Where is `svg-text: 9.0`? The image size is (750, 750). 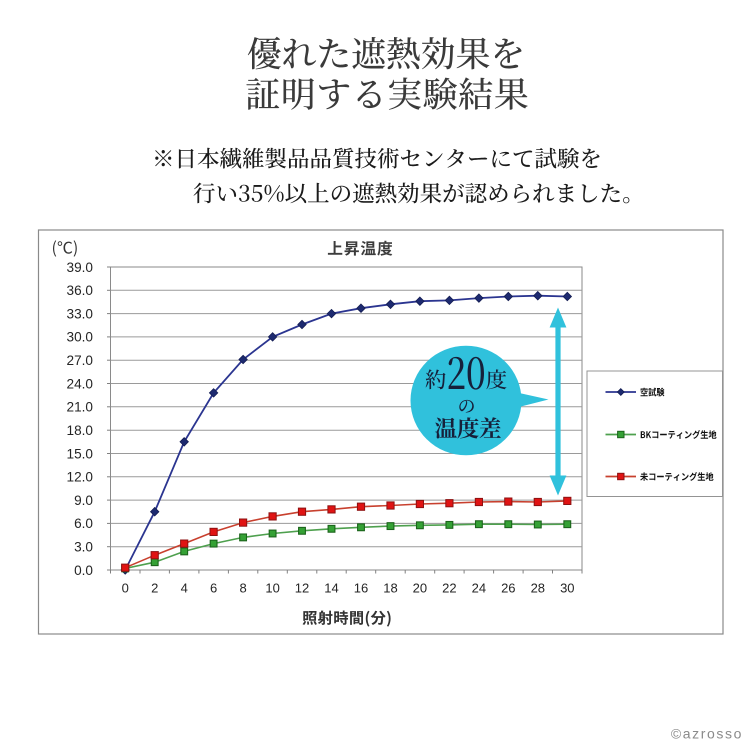
svg-text: 9.0 is located at coordinates (83, 500).